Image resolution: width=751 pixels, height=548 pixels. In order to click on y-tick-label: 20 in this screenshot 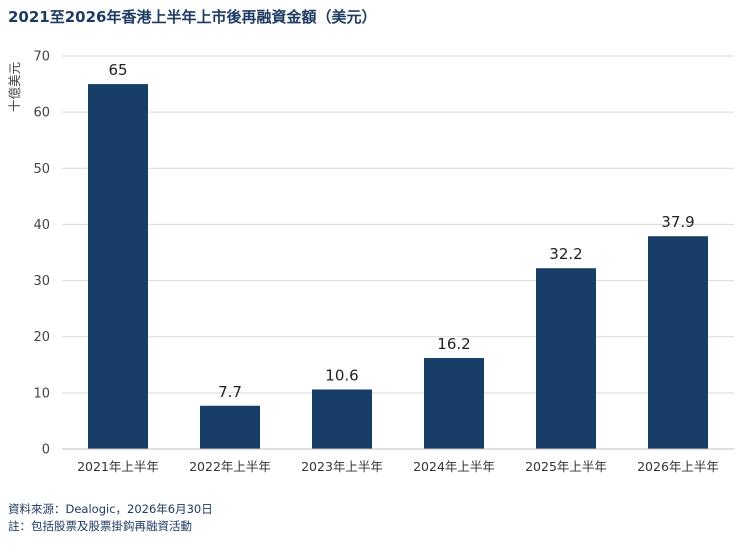, I will do `click(41, 337)`.